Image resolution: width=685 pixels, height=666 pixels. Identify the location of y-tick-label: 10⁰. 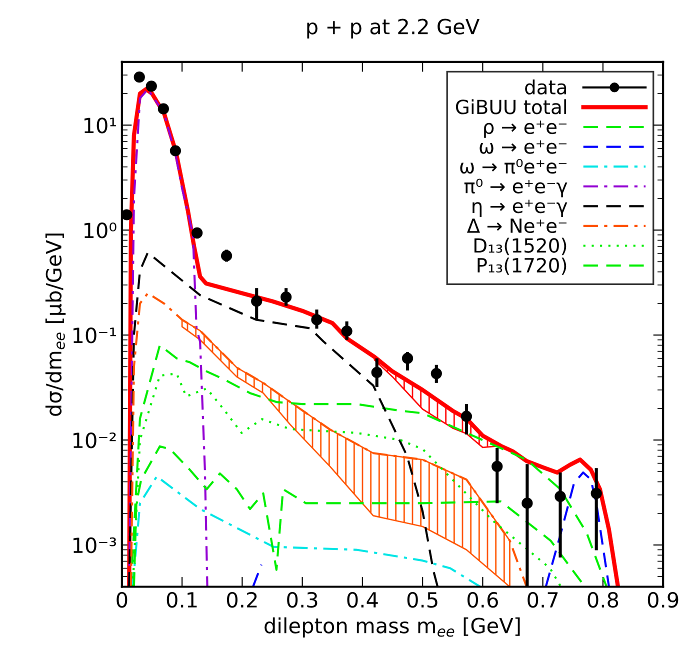
(100, 230).